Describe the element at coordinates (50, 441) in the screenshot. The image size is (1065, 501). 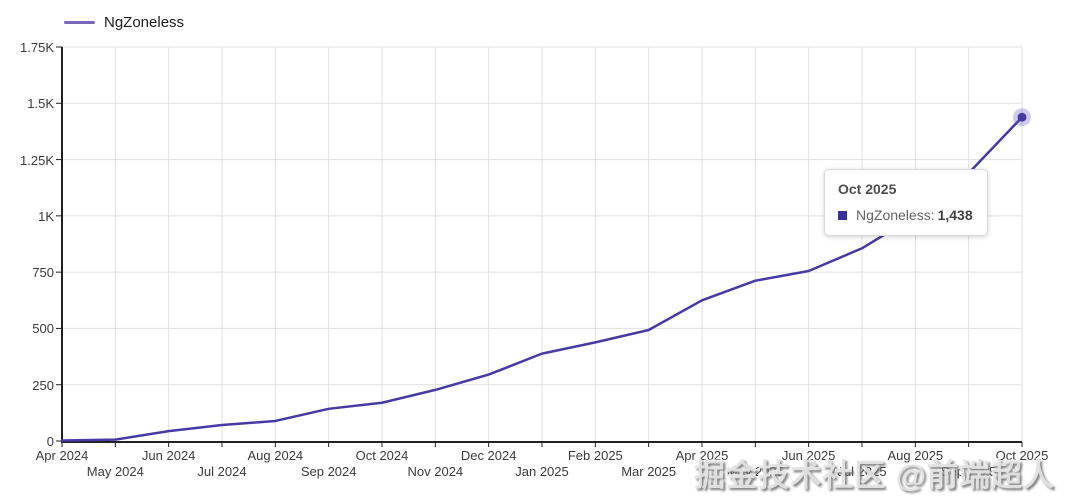
I see `y-axis-label: 0` at that location.